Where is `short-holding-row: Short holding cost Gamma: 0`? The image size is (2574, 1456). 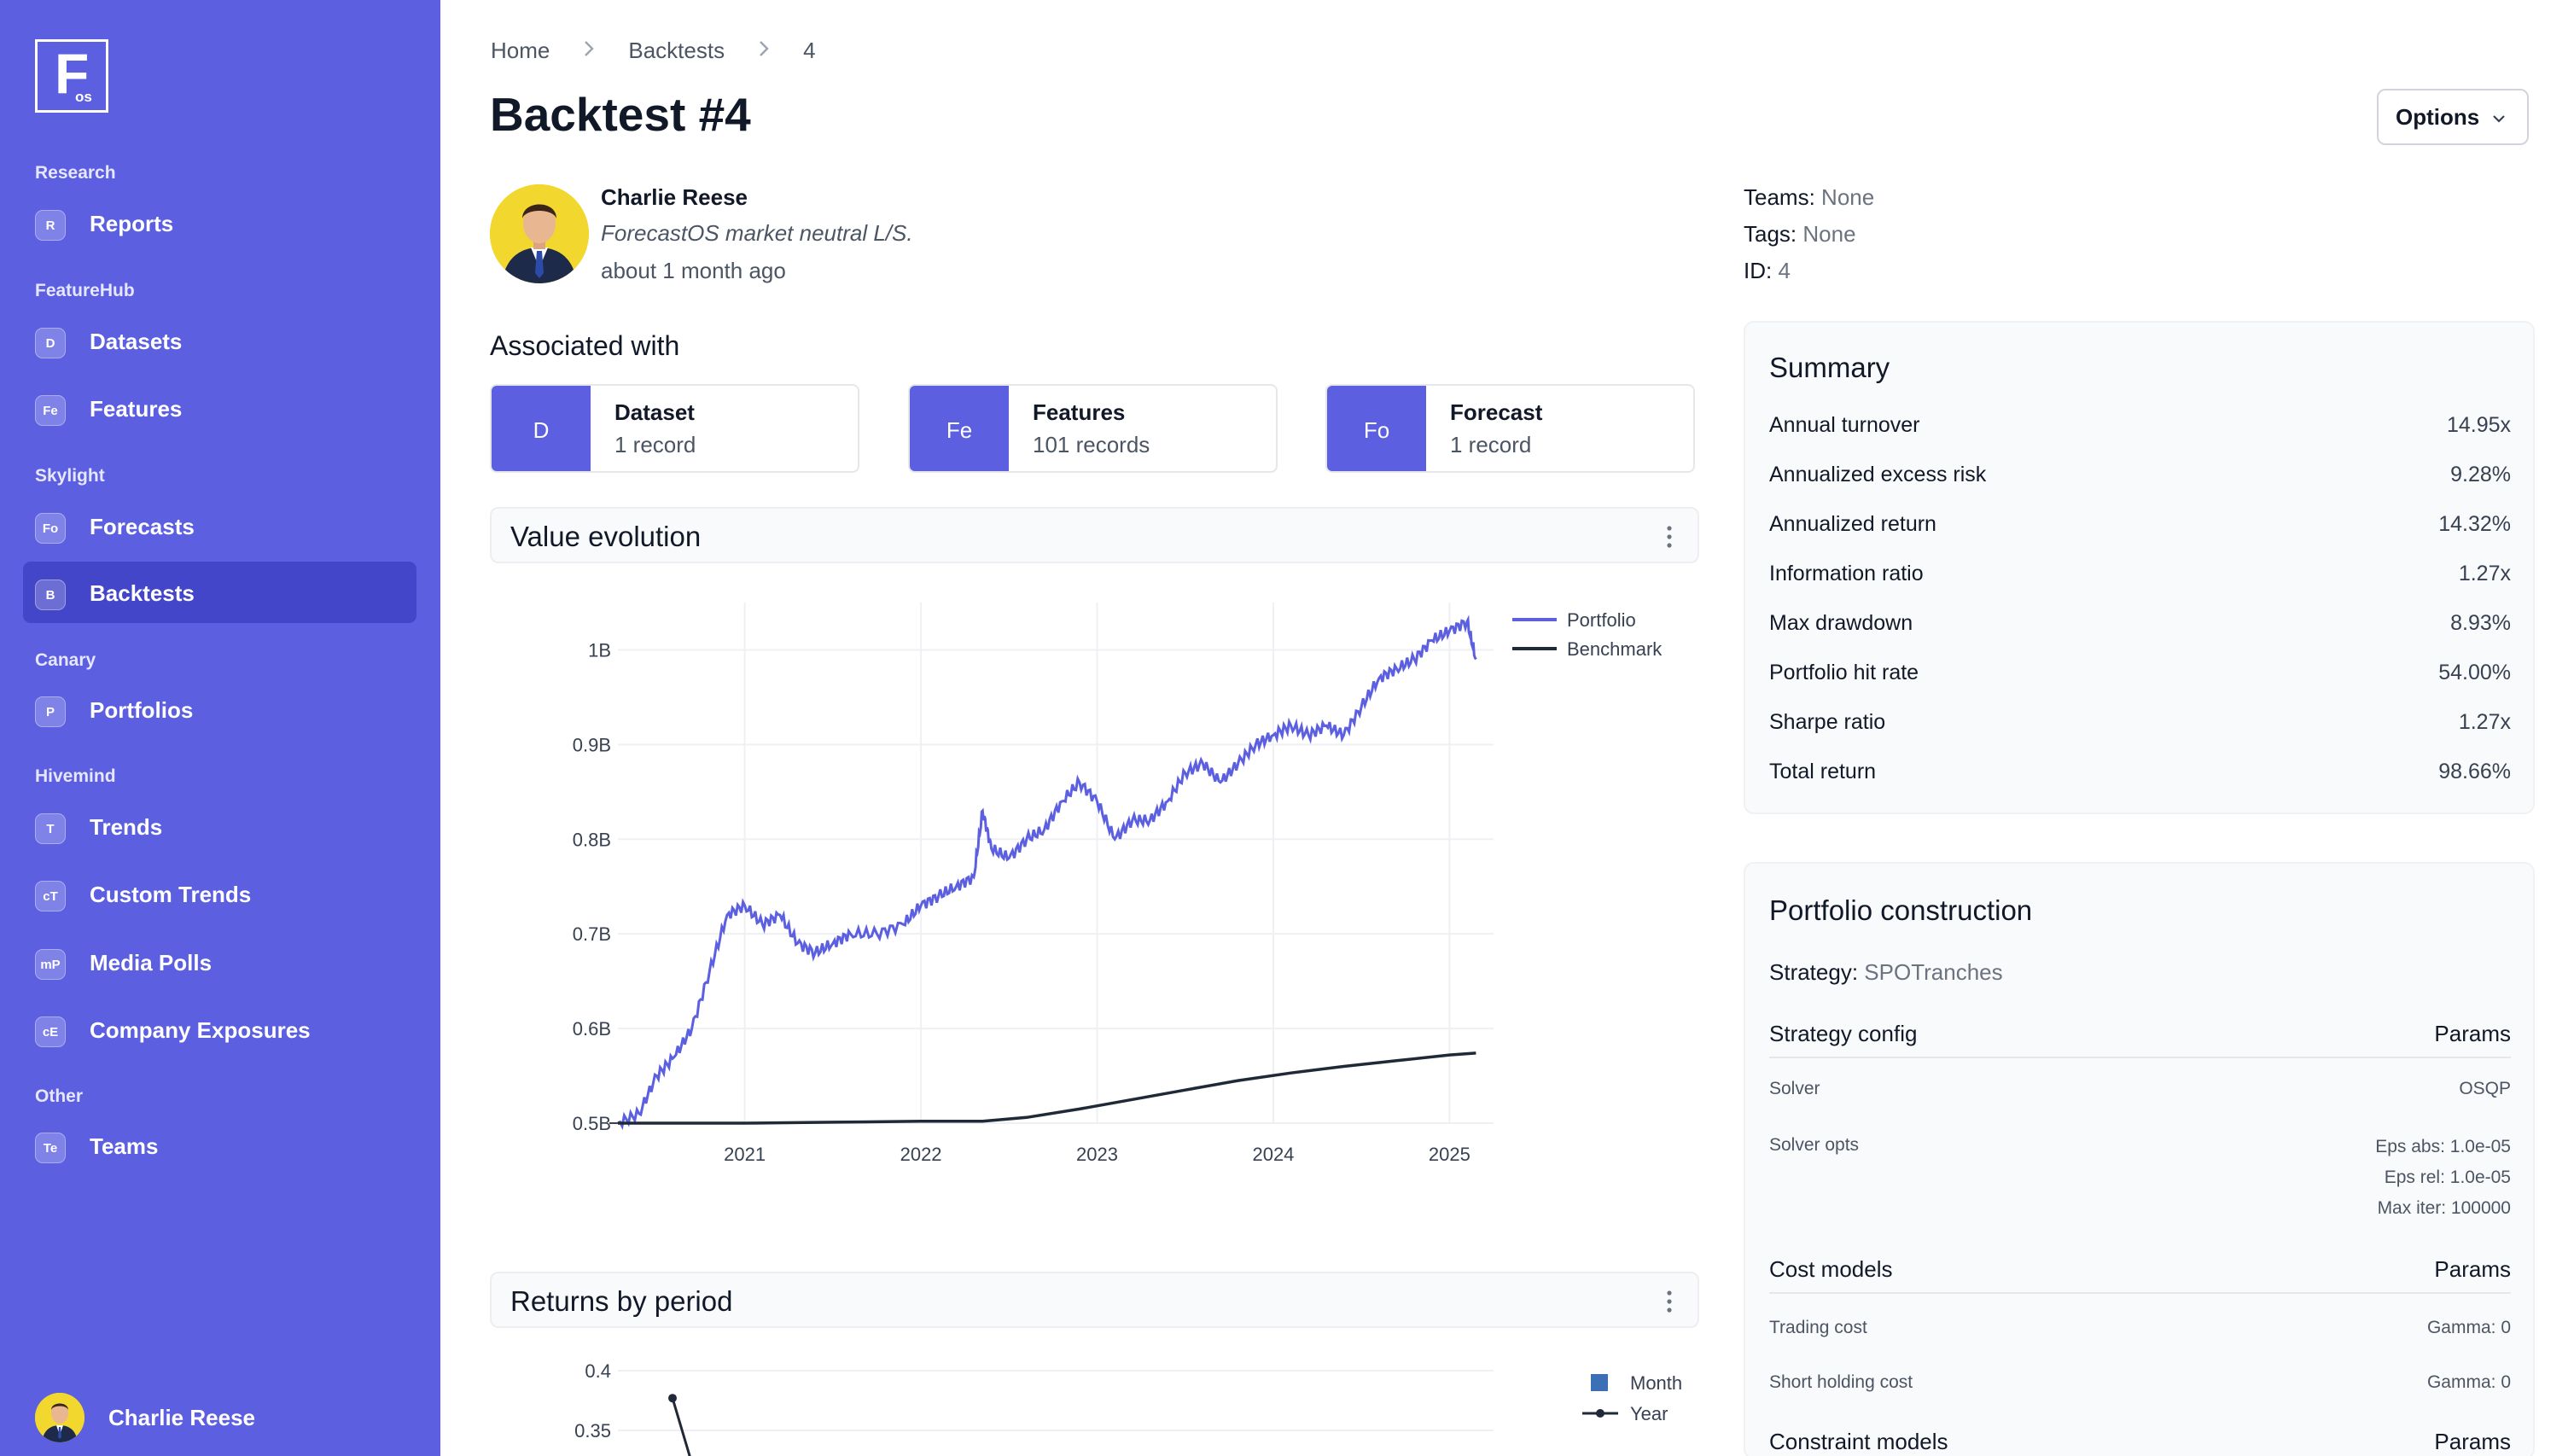
short-holding-row: Short holding cost Gamma: 0 is located at coordinates (2140, 1388).